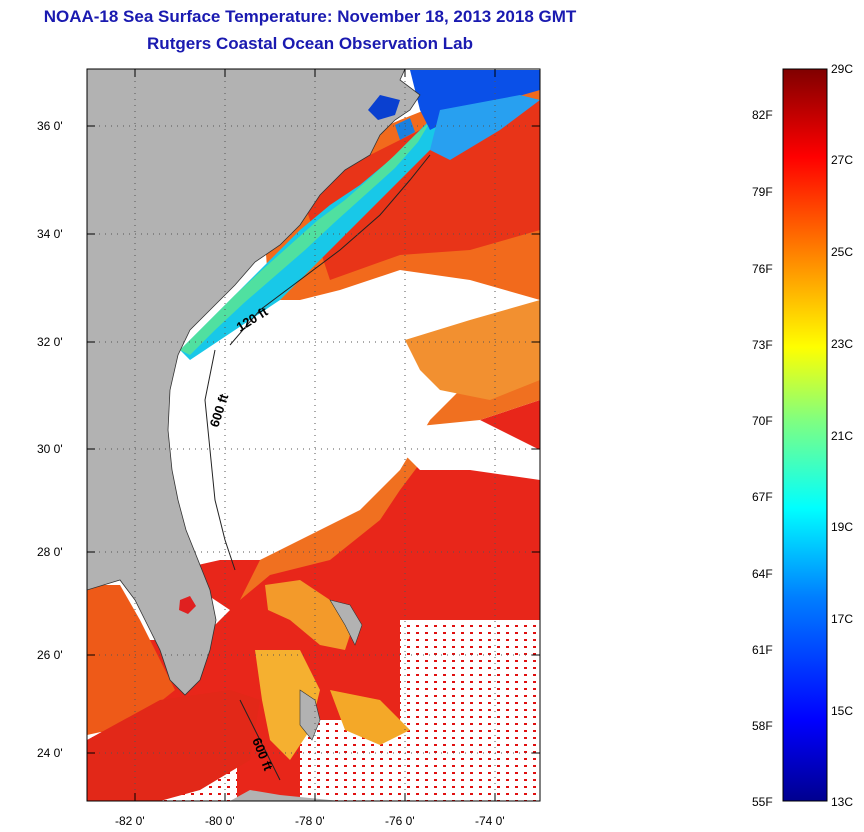  Describe the element at coordinates (490, 821) in the screenshot. I see `lon-tick-label: -74 0'` at that location.